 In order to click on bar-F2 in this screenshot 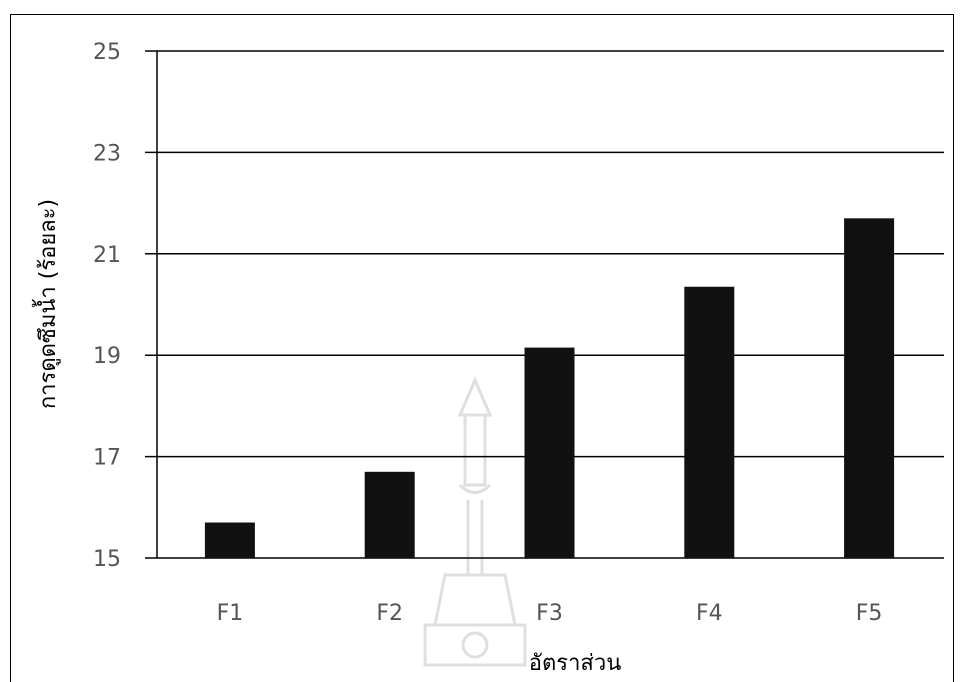, I will do `click(389, 514)`.